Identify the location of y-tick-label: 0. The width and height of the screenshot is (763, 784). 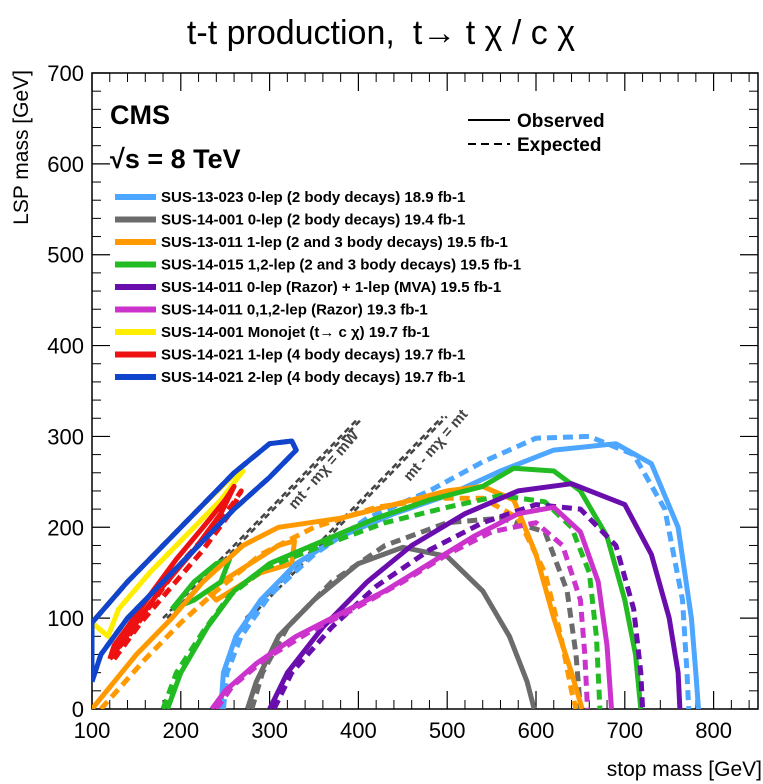
(78, 709).